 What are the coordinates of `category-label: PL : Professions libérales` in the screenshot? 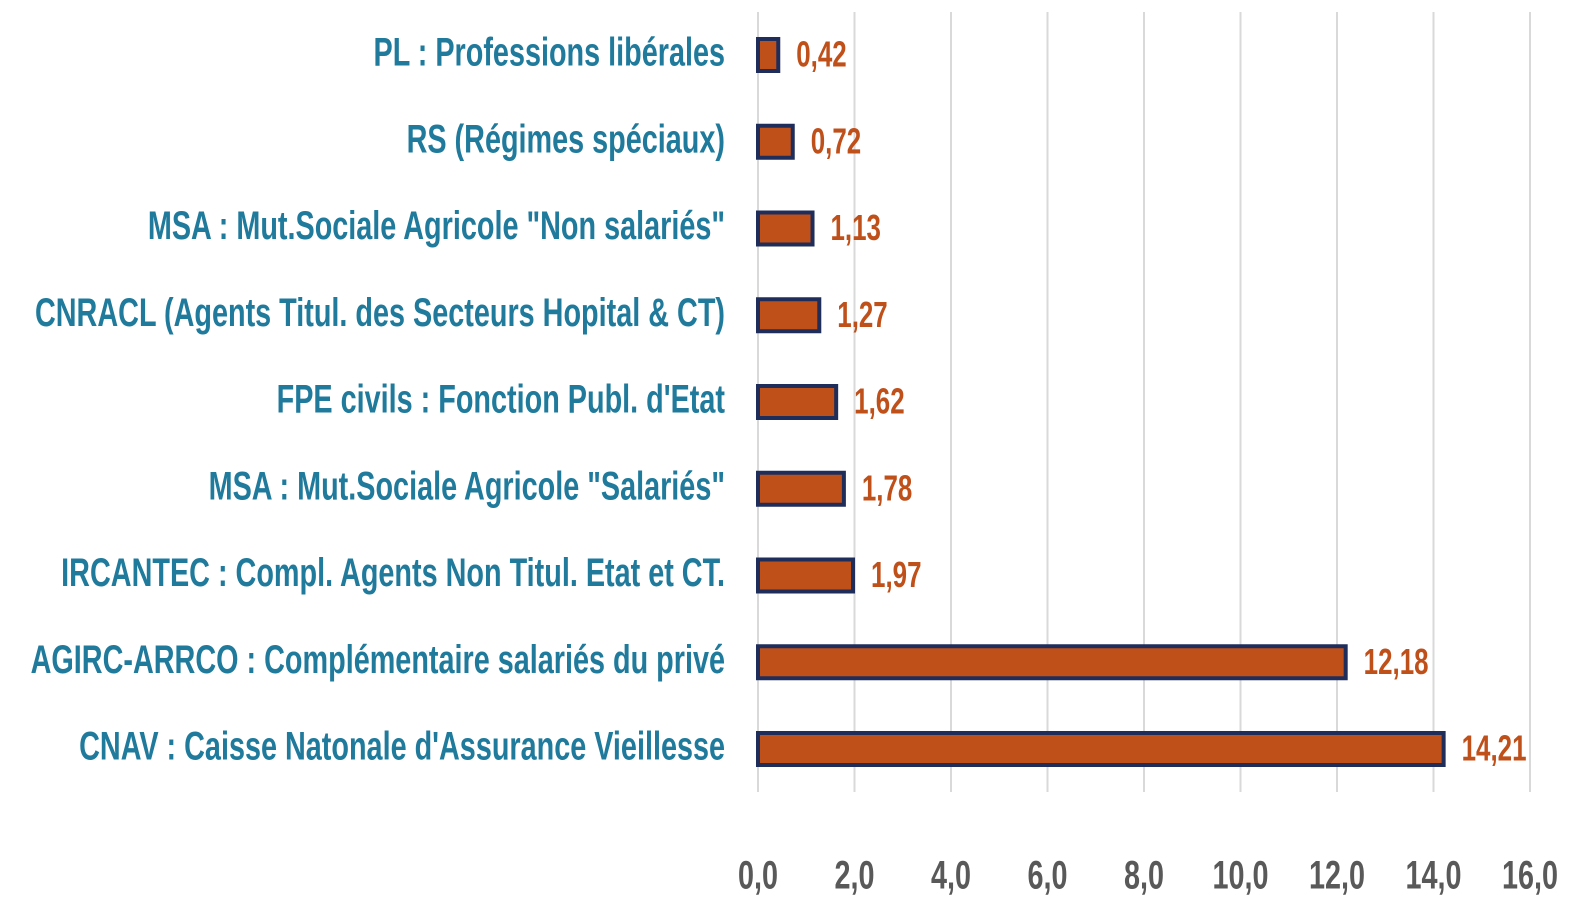 It's located at (549, 52).